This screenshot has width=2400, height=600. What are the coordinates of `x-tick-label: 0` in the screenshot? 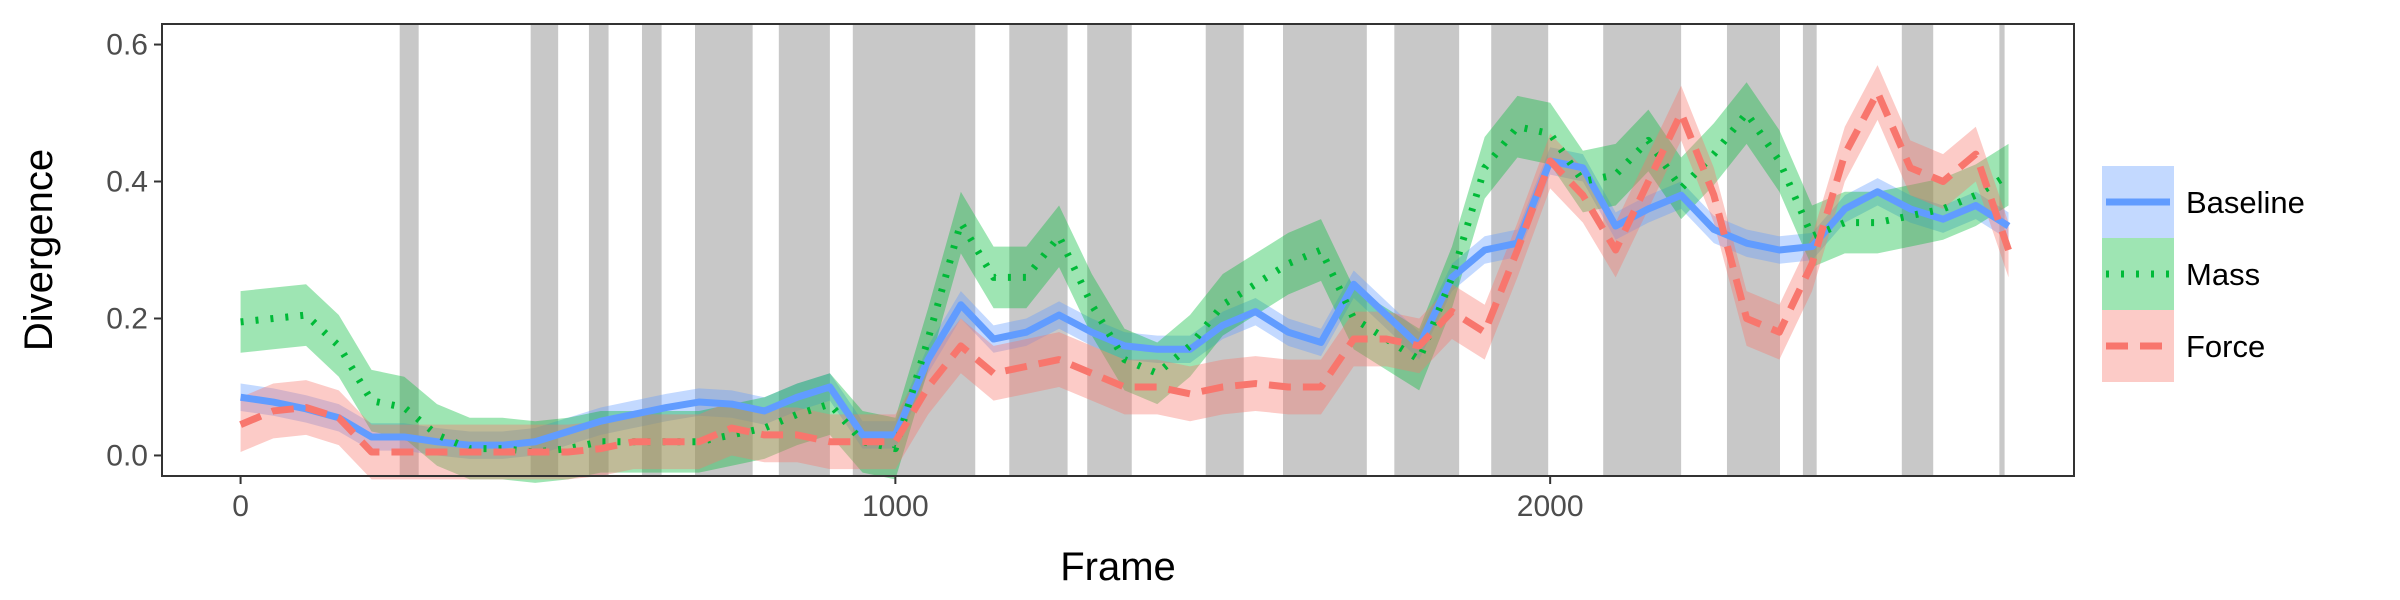 It's located at (240, 506).